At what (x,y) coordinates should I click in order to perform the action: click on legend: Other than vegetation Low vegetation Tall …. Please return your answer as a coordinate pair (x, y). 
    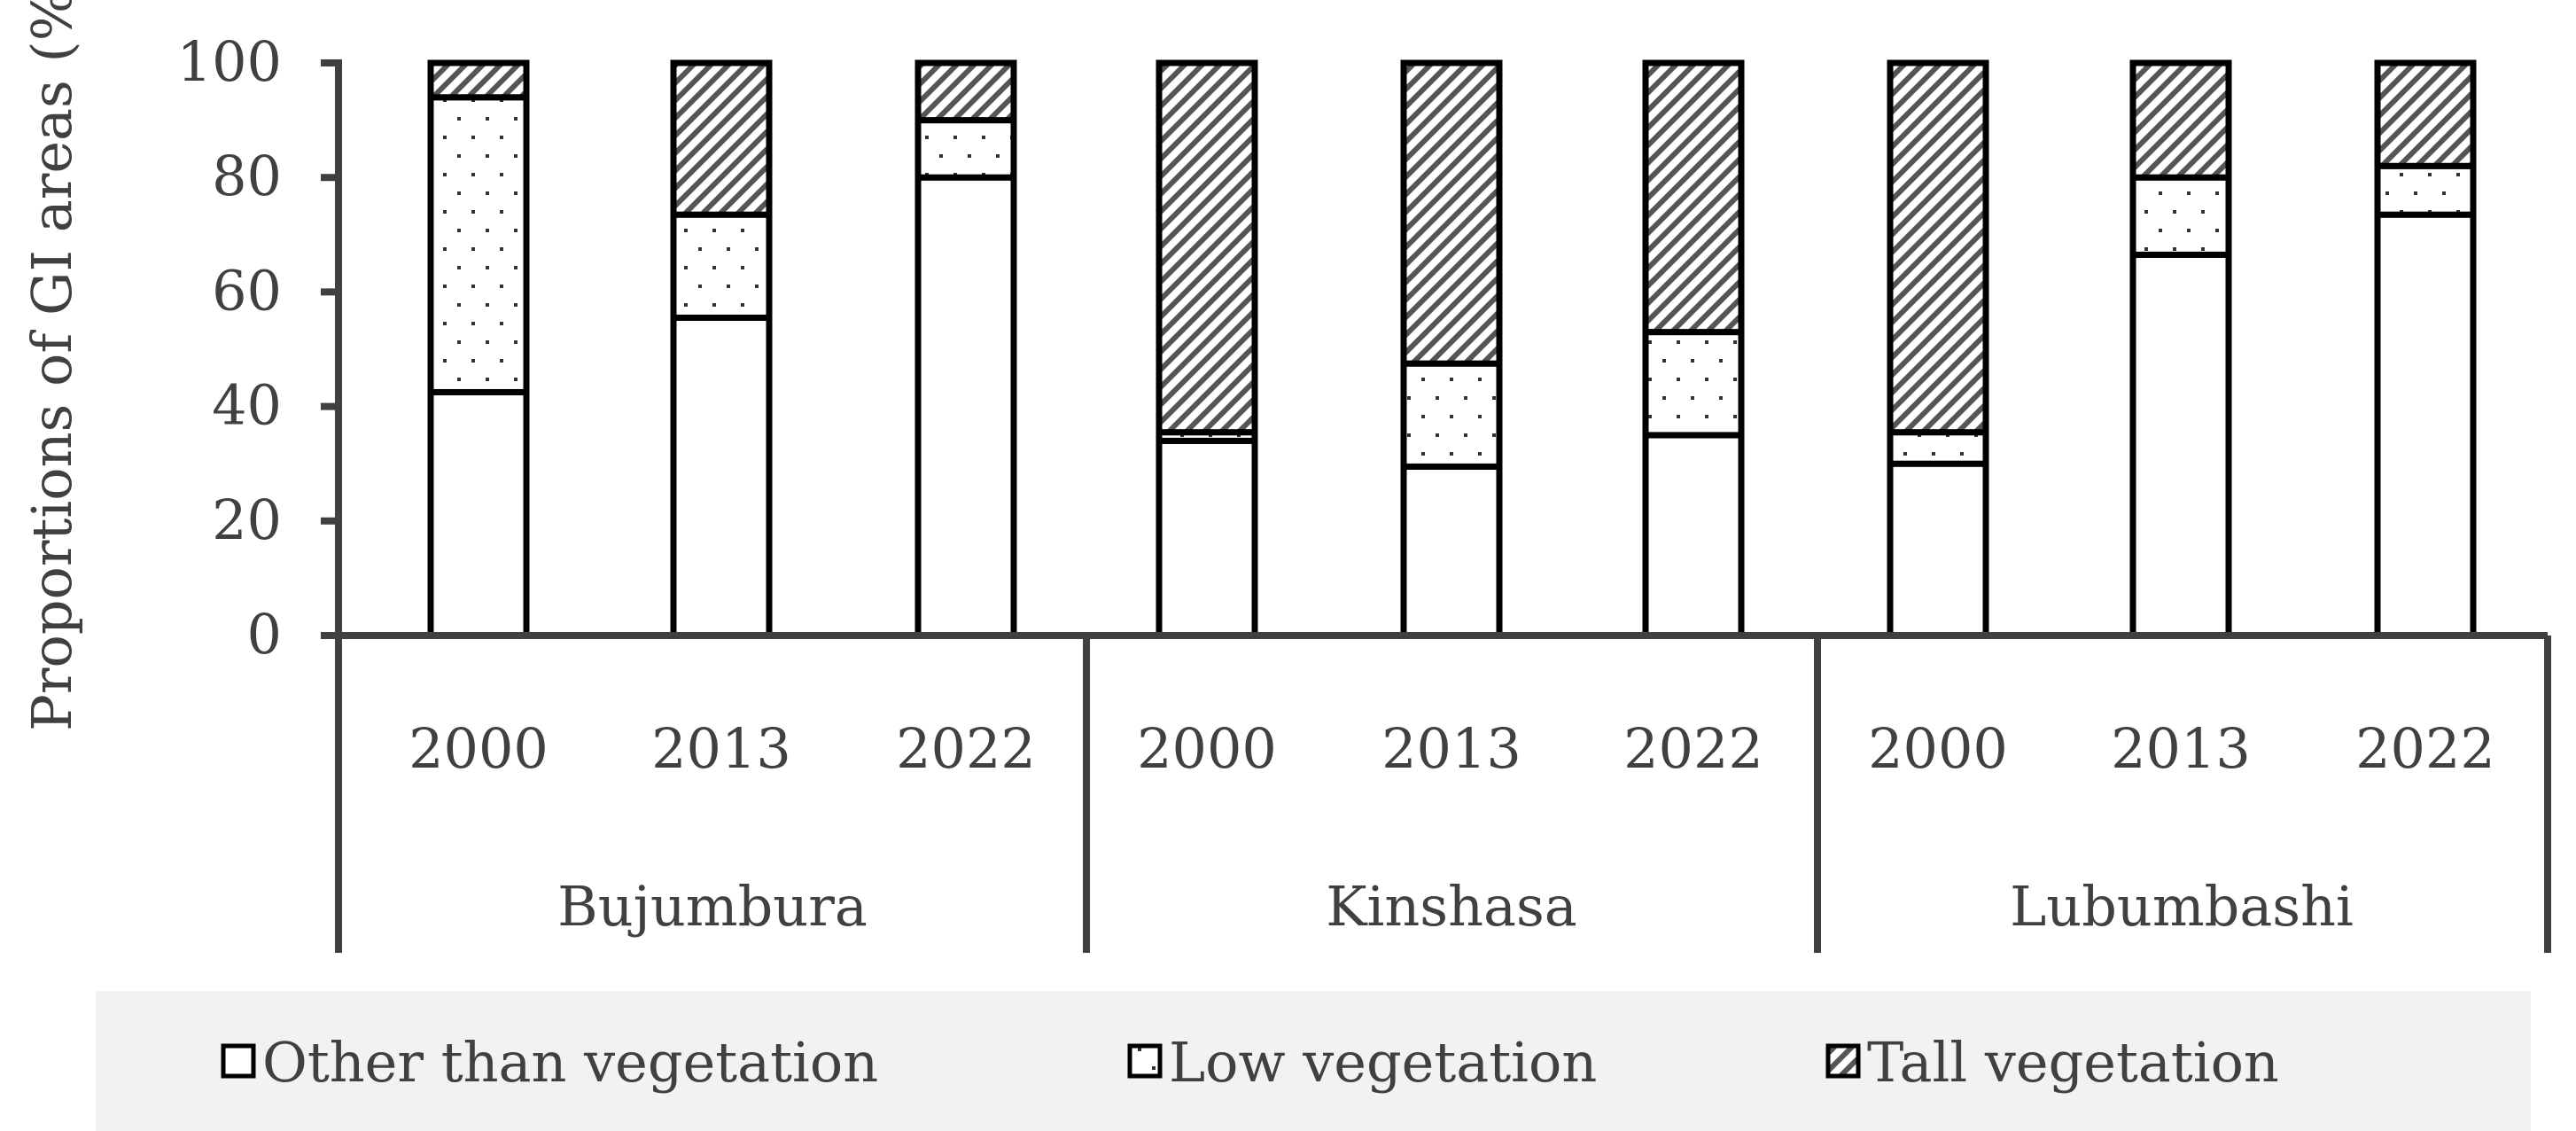
    Looking at the image, I should click on (1250, 1062).